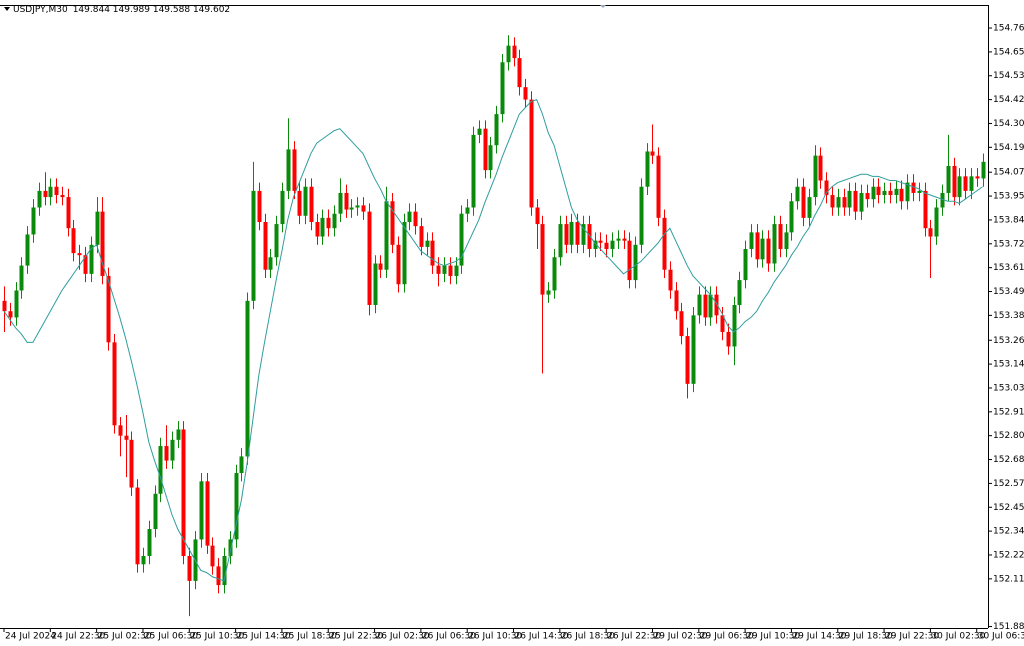 This screenshot has width=1024, height=646. What do you see at coordinates (1008, 316) in the screenshot?
I see `y-tick-label: 153.380` at bounding box center [1008, 316].